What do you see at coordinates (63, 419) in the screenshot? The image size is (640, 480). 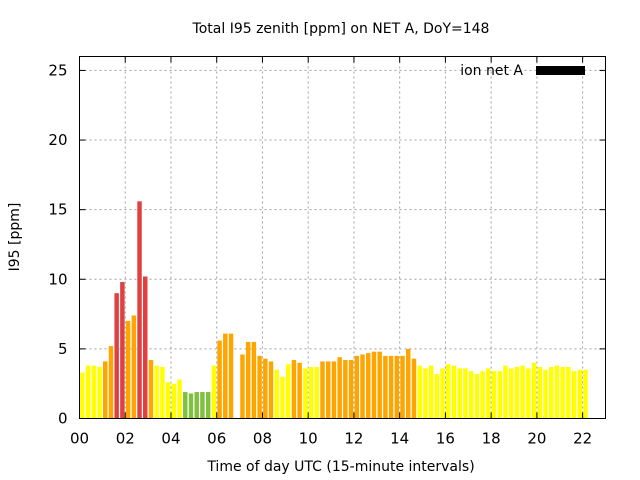 I see `y-tick-label: 0` at bounding box center [63, 419].